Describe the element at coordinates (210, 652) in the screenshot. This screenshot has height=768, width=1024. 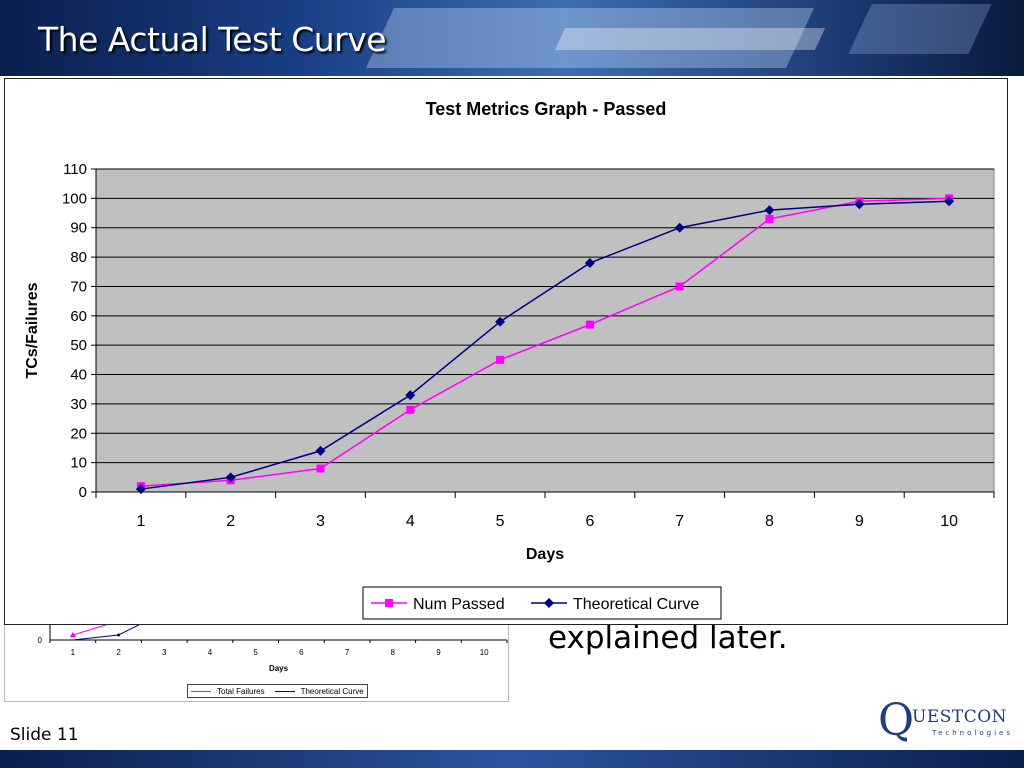
I see `bg-x-tick-label: 4` at that location.